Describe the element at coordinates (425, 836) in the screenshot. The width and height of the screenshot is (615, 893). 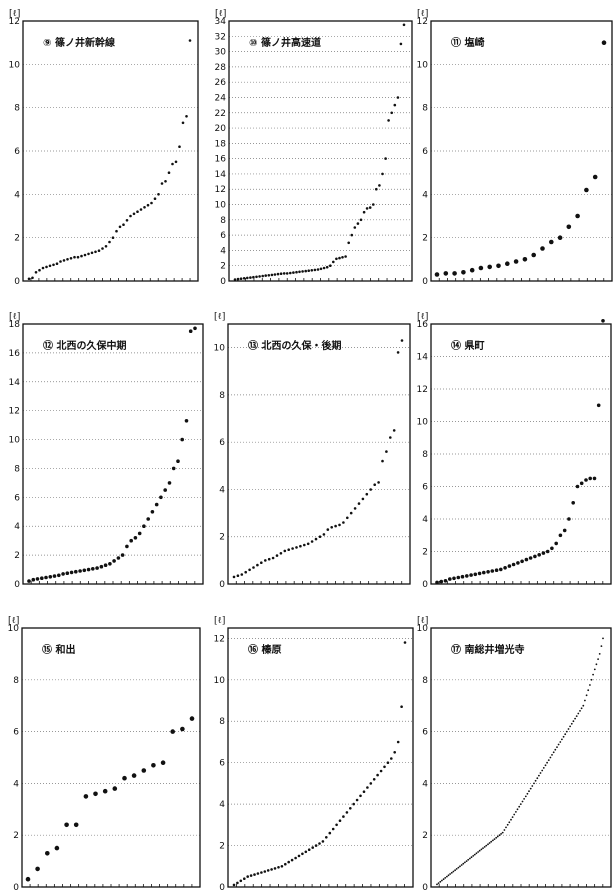
I see `y-tick-label: 2` at that location.